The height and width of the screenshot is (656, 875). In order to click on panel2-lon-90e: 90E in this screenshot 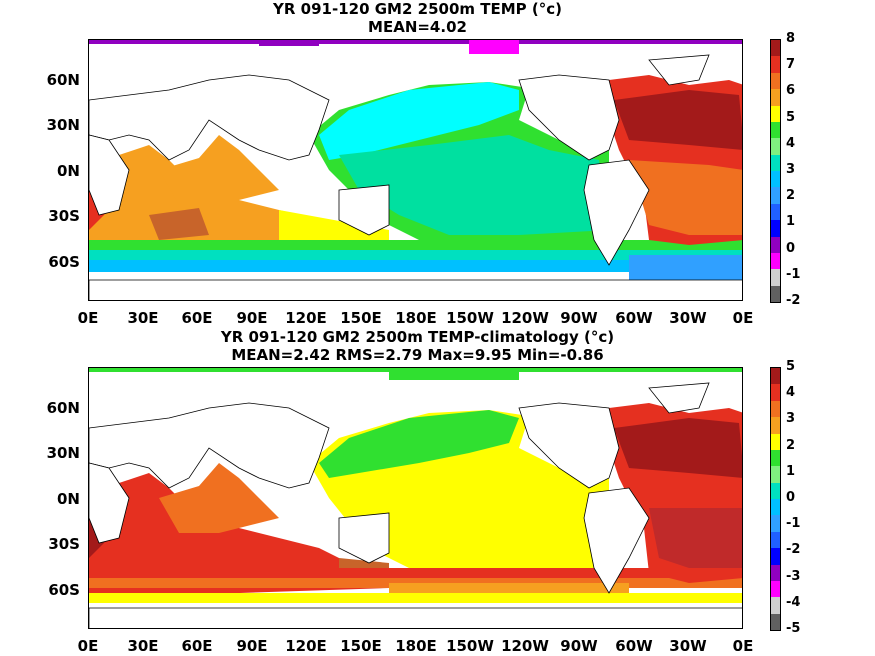, I will do `click(252, 646)`.